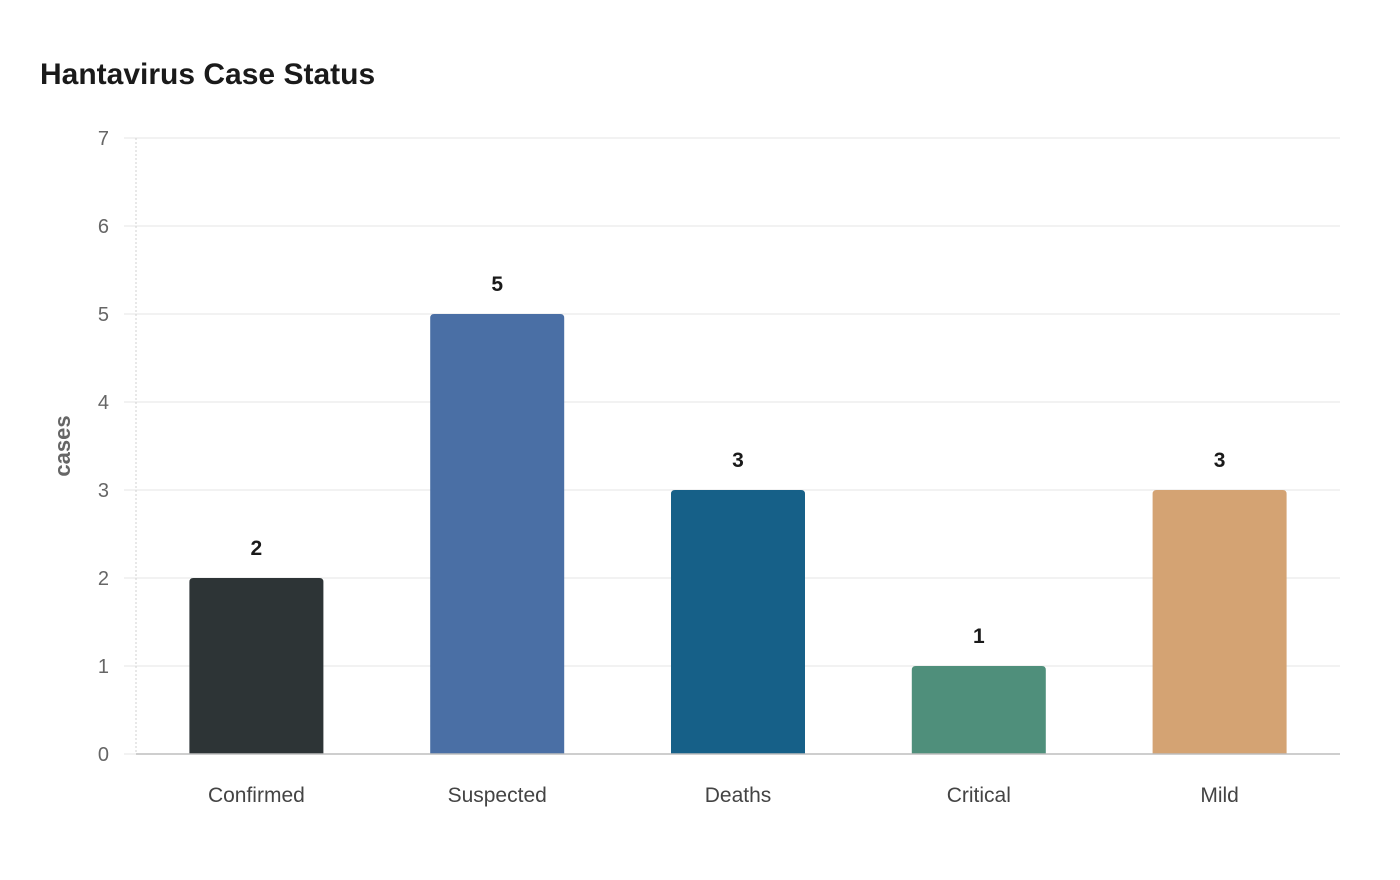  What do you see at coordinates (103, 139) in the screenshot?
I see `y-tick-label: 7` at bounding box center [103, 139].